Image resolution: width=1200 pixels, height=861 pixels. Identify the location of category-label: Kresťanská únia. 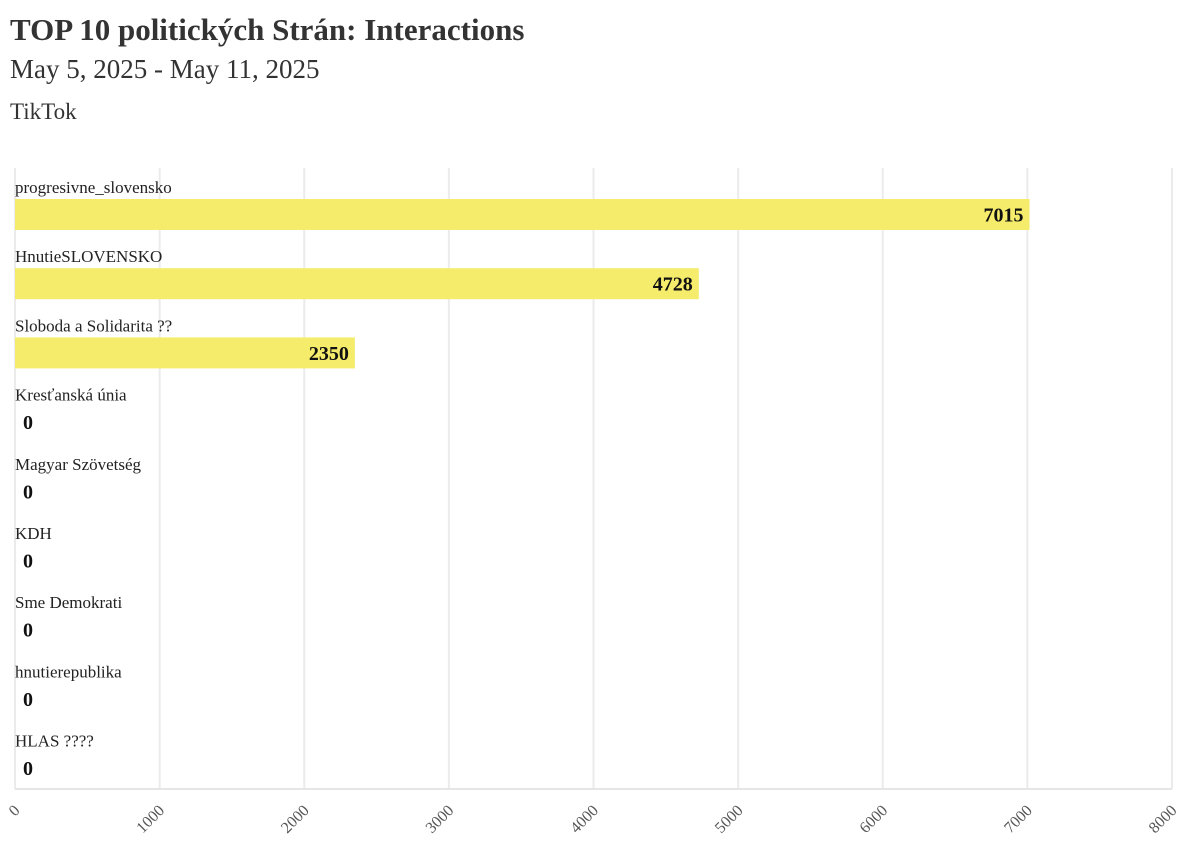
(71, 395).